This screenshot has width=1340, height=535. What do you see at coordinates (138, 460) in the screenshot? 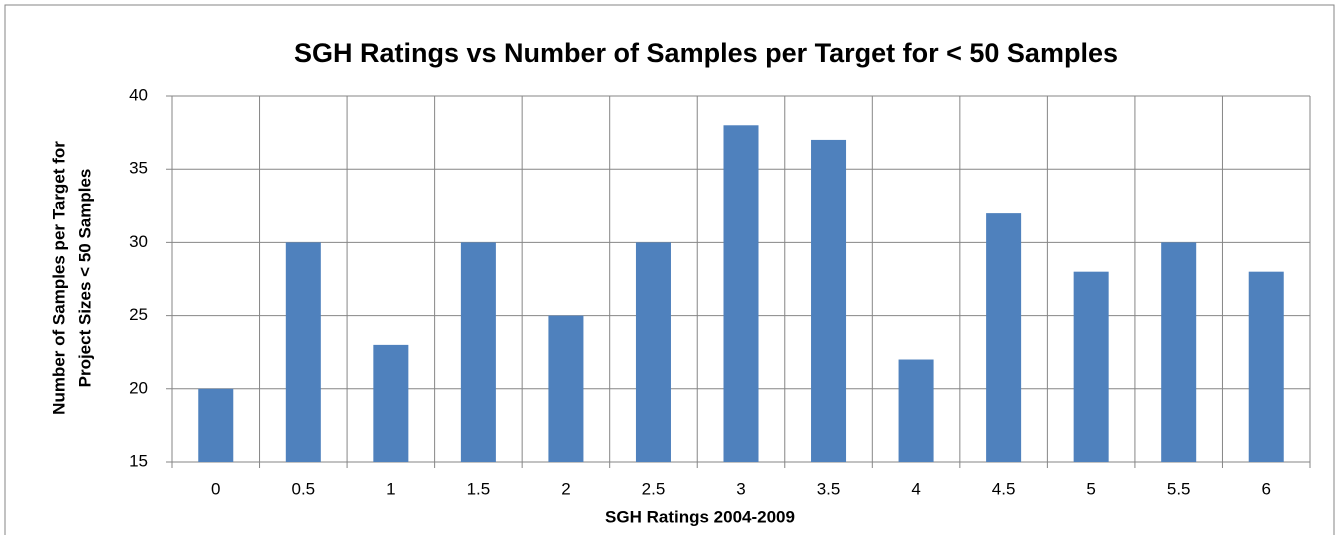
I see `y-tick-label: 15` at bounding box center [138, 460].